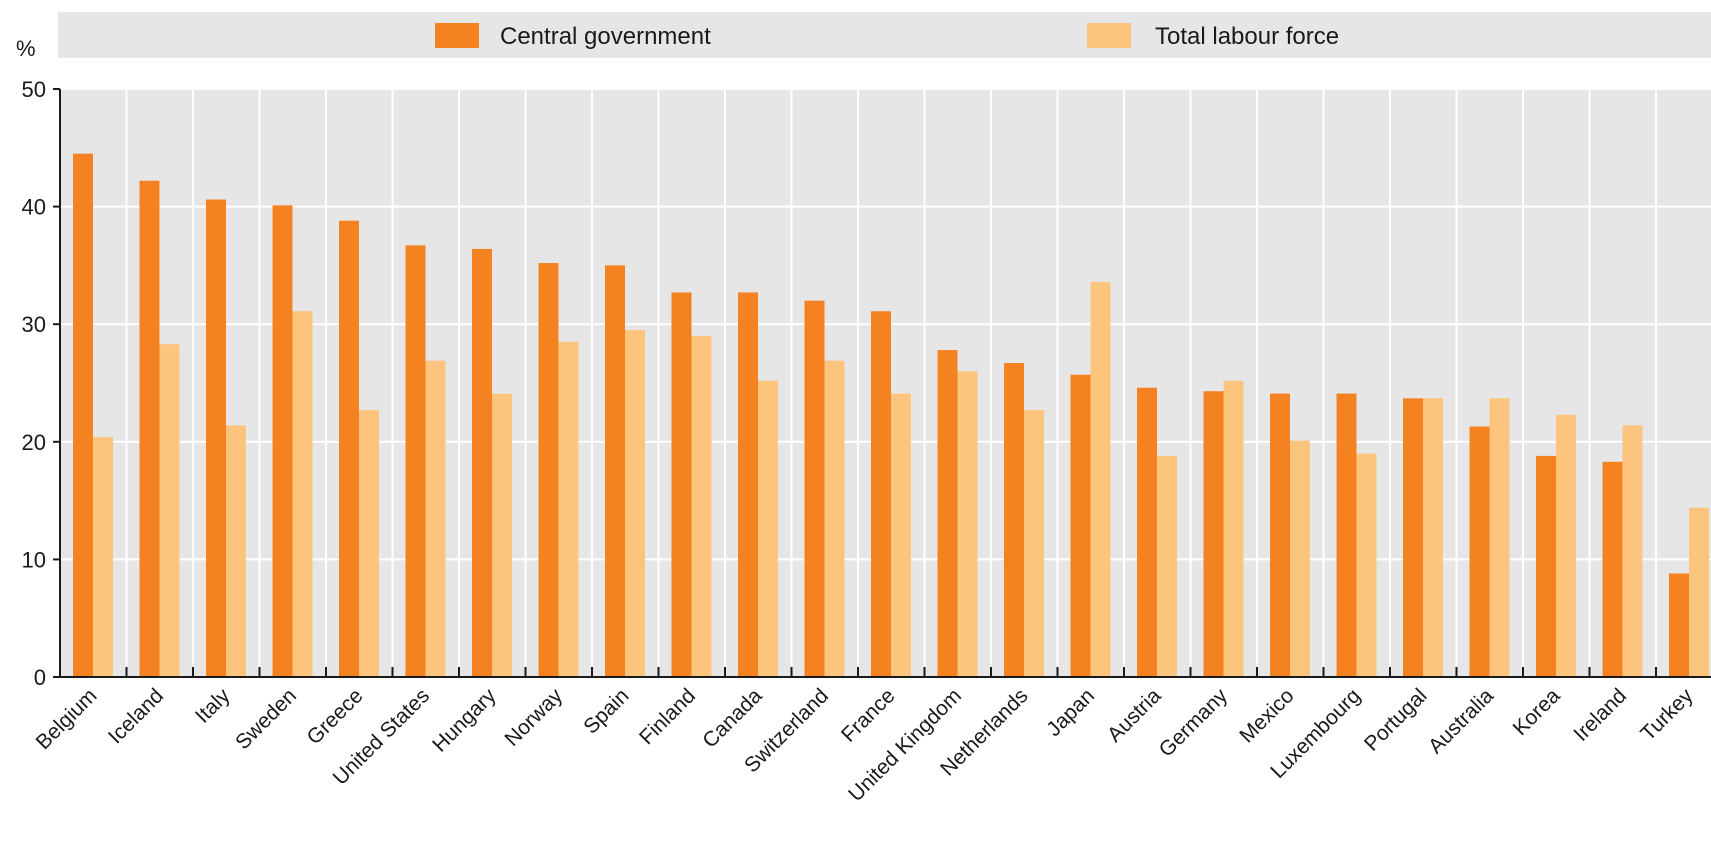  I want to click on legend-band, so click(884, 35).